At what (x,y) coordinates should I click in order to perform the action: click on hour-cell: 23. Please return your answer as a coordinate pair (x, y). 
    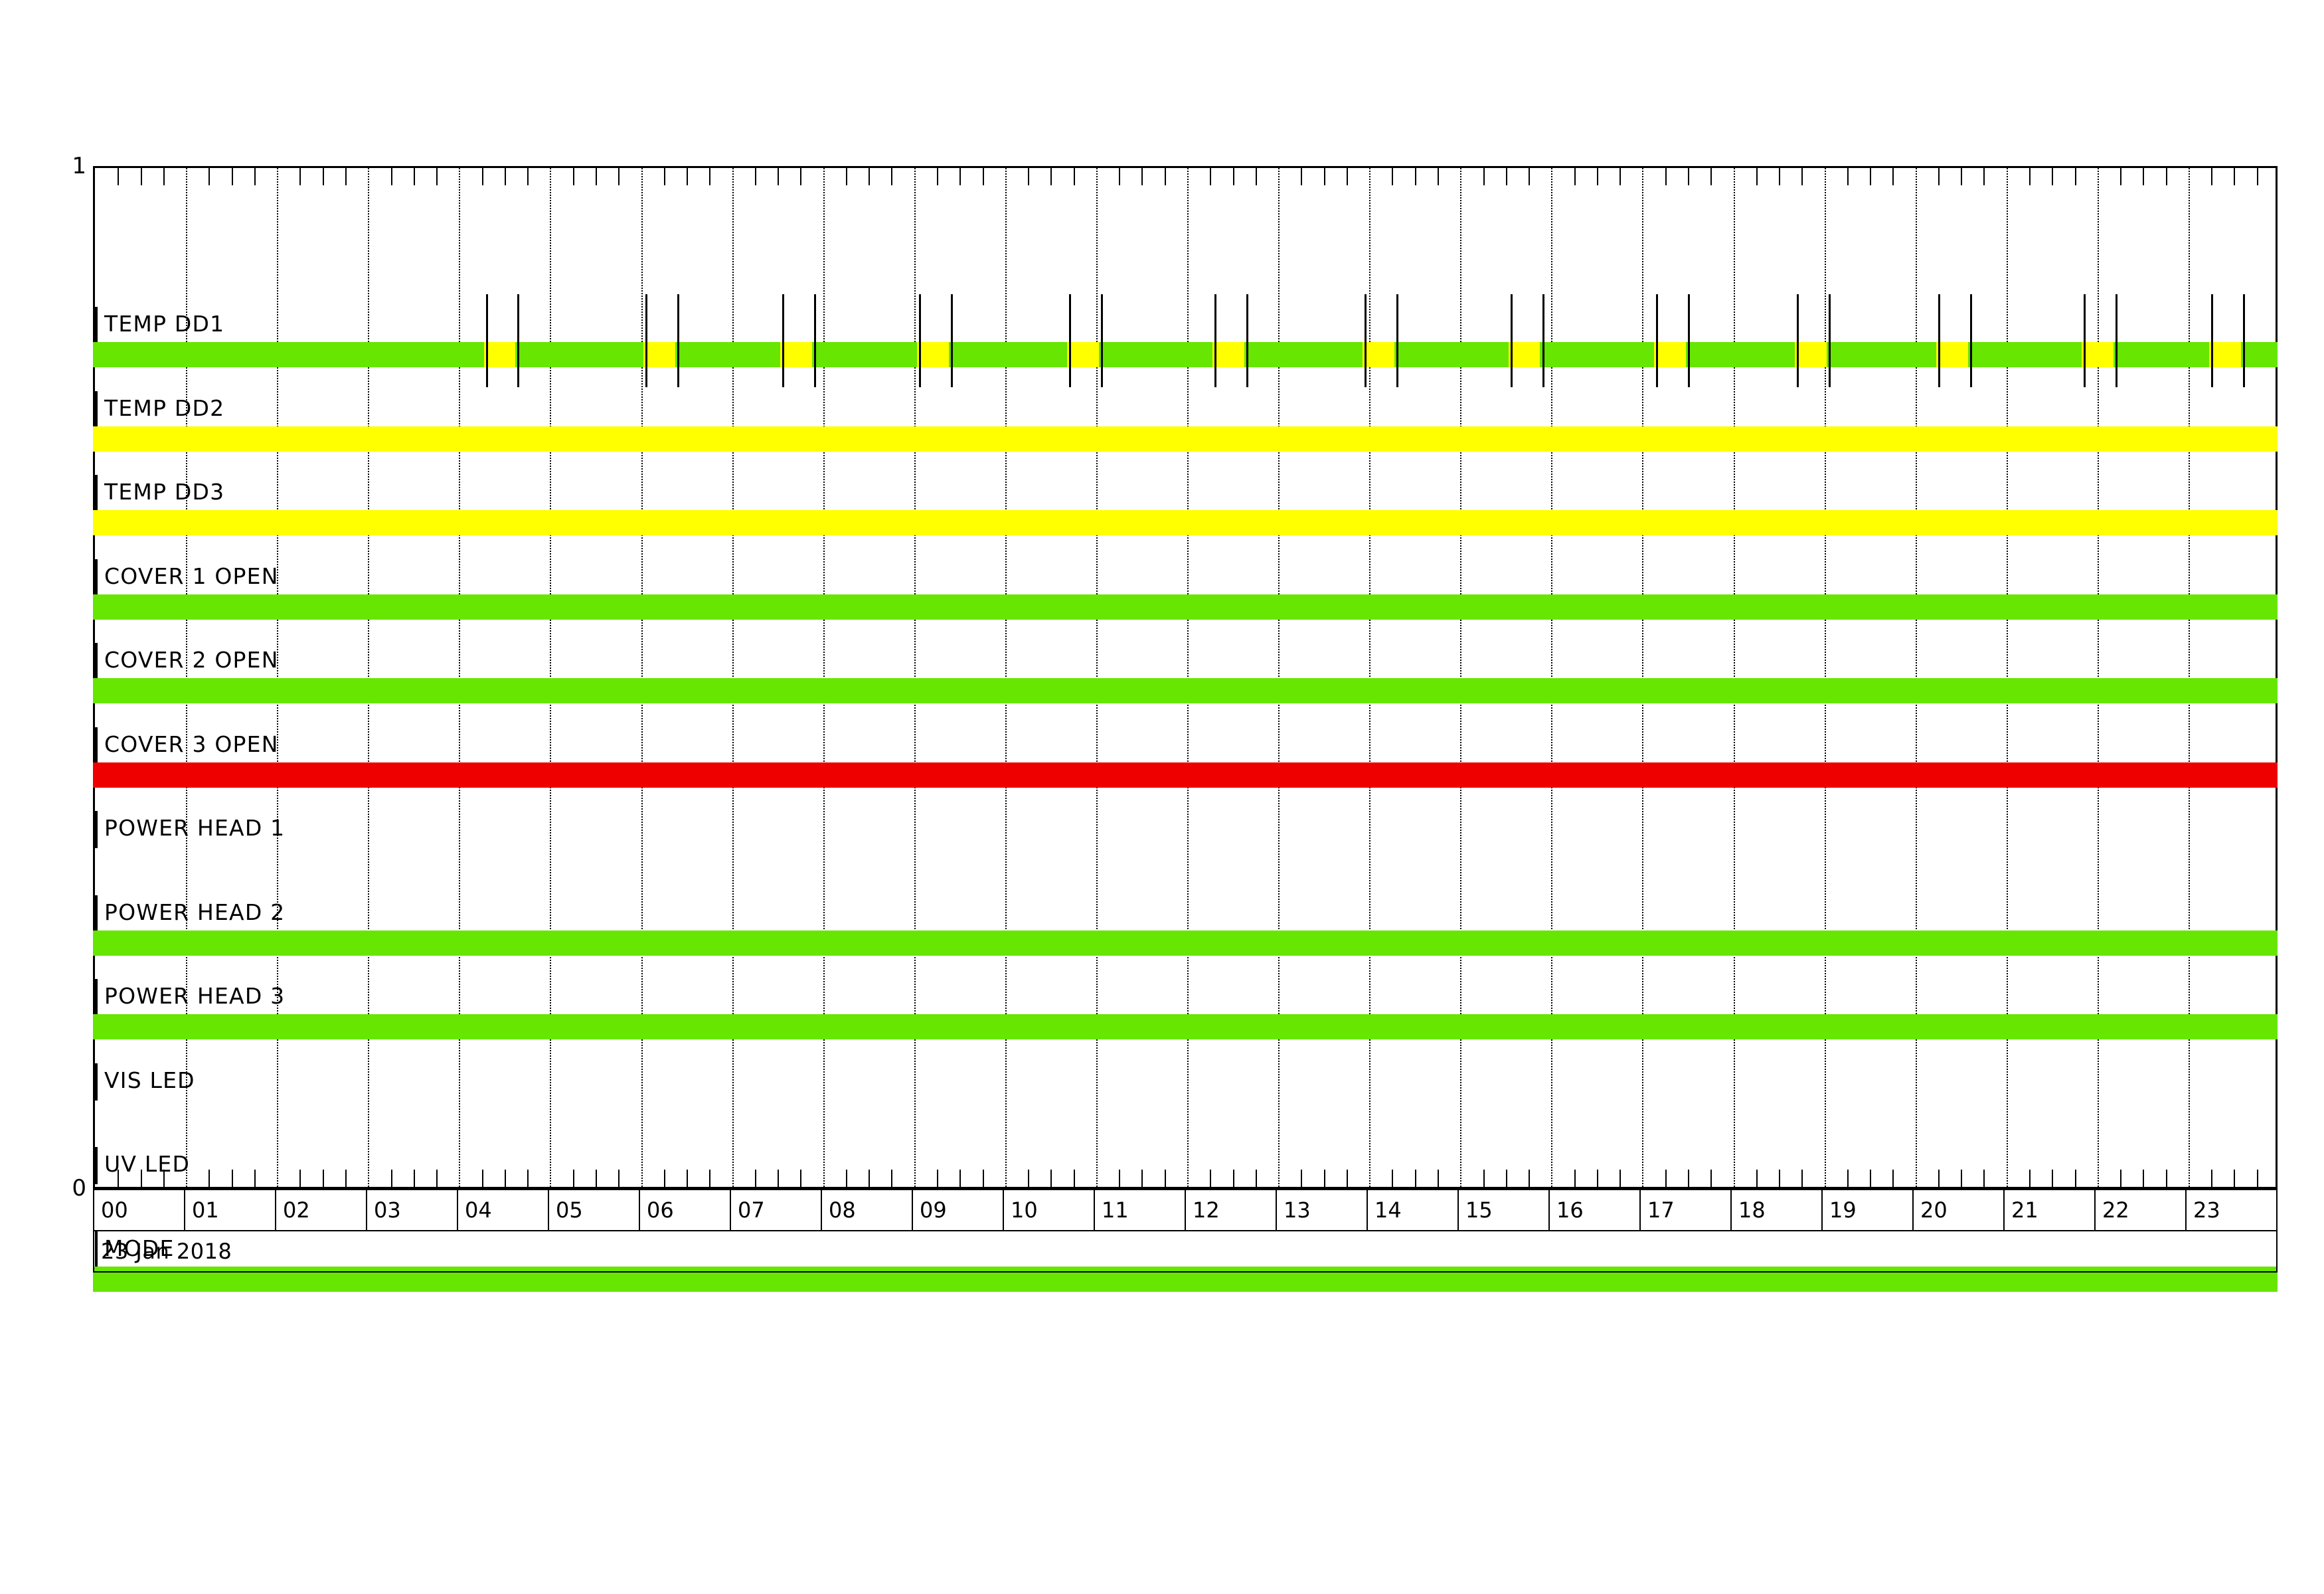
    Looking at the image, I should click on (2207, 1210).